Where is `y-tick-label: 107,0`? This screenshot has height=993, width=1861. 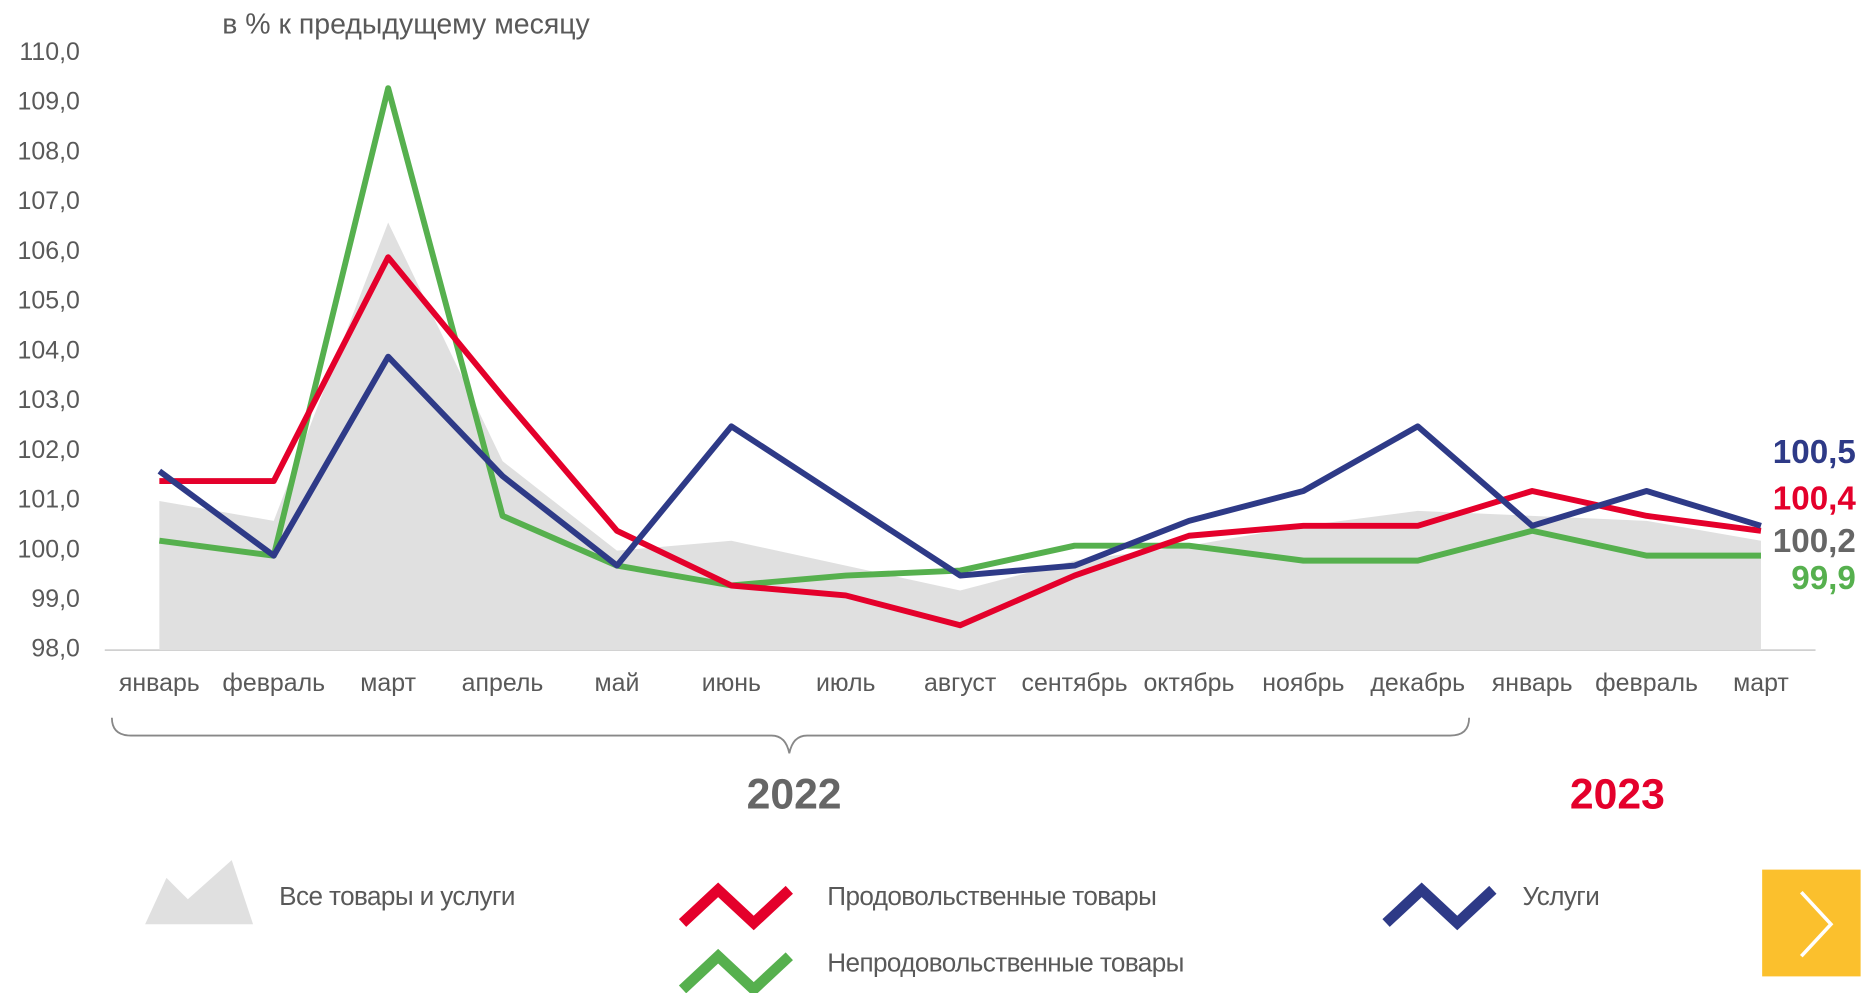
y-tick-label: 107,0 is located at coordinates (49, 201).